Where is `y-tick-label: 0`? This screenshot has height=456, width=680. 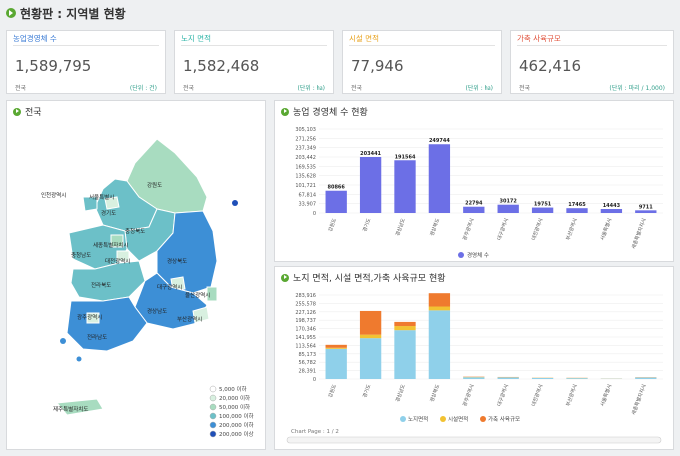
y-tick-label: 0 is located at coordinates (314, 380).